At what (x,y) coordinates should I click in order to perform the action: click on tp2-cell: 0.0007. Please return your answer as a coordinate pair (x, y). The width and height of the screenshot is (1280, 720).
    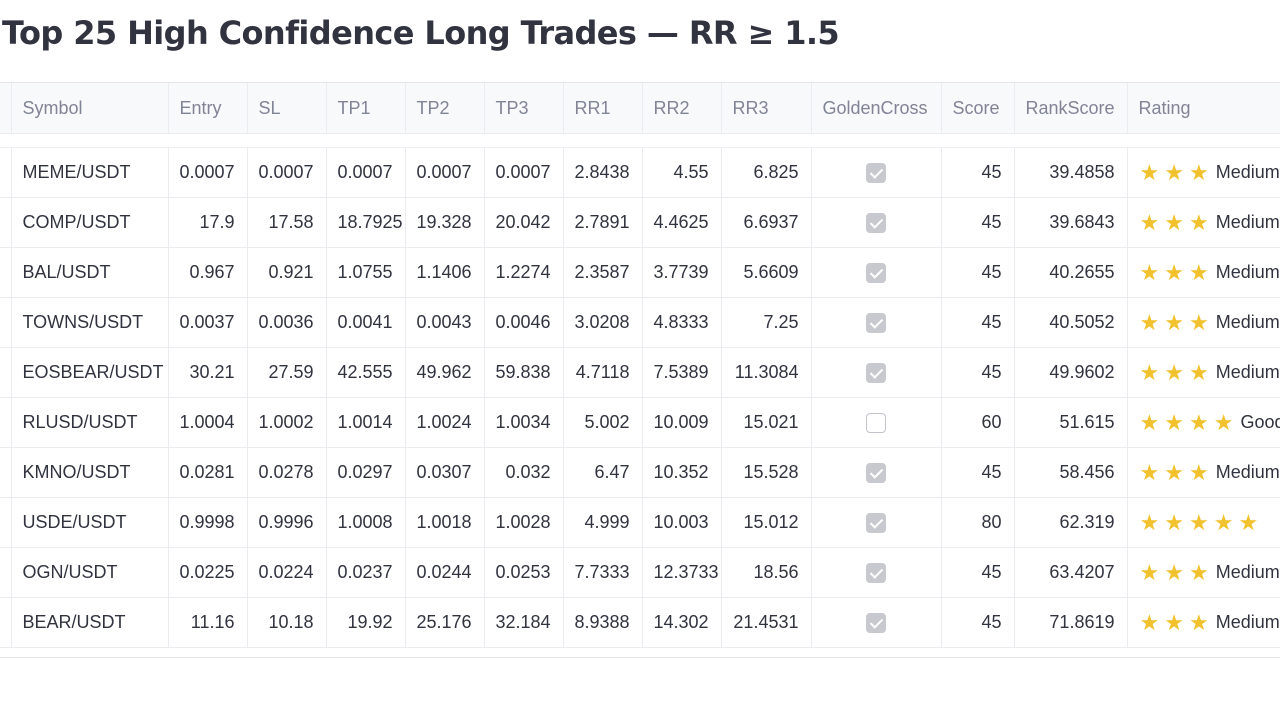
    Looking at the image, I should click on (445, 172).